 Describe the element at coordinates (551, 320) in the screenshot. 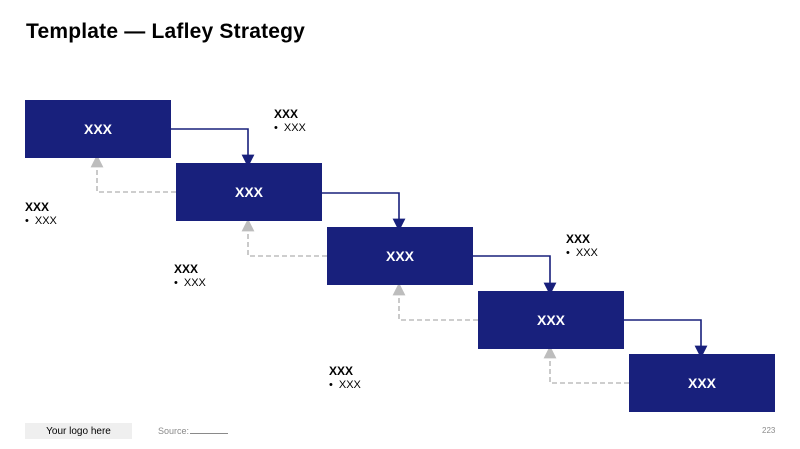

I see `step-box-4: XXX` at that location.